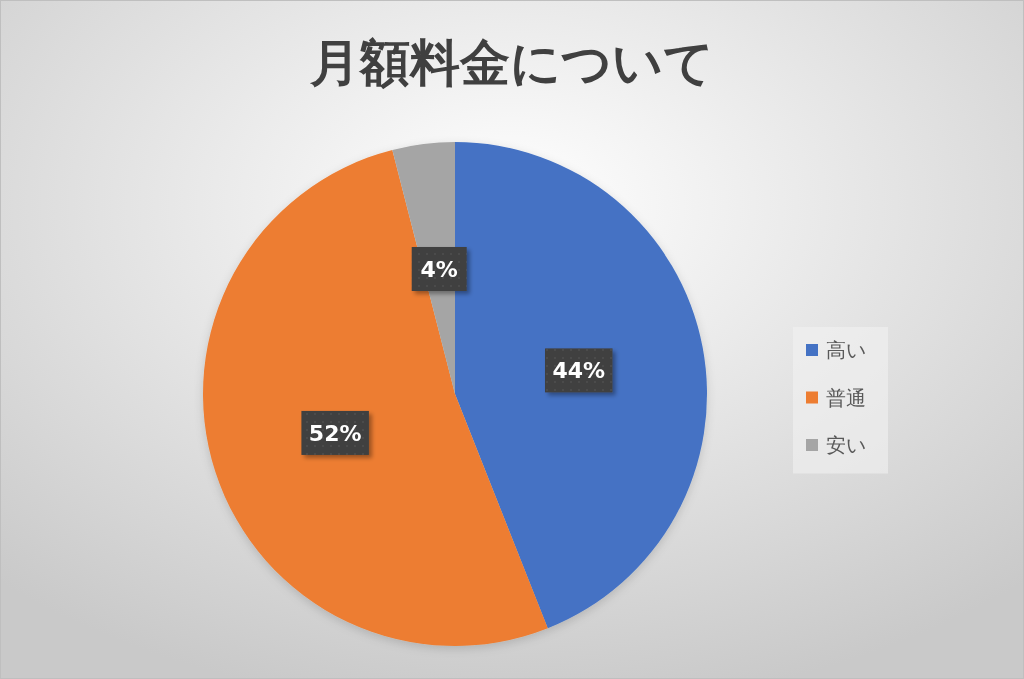  Describe the element at coordinates (439, 269) in the screenshot. I see `data-label: 4%` at that location.